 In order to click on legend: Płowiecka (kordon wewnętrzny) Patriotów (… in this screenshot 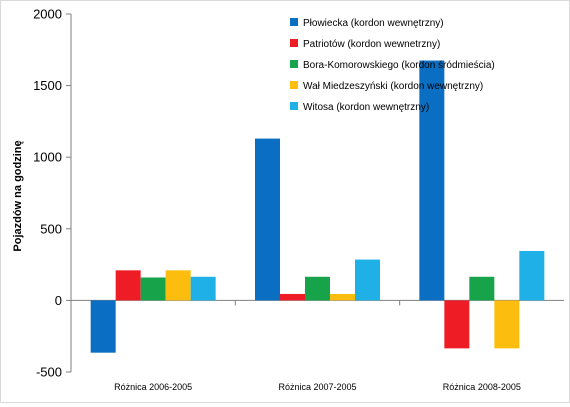, I will do `click(392, 65)`.